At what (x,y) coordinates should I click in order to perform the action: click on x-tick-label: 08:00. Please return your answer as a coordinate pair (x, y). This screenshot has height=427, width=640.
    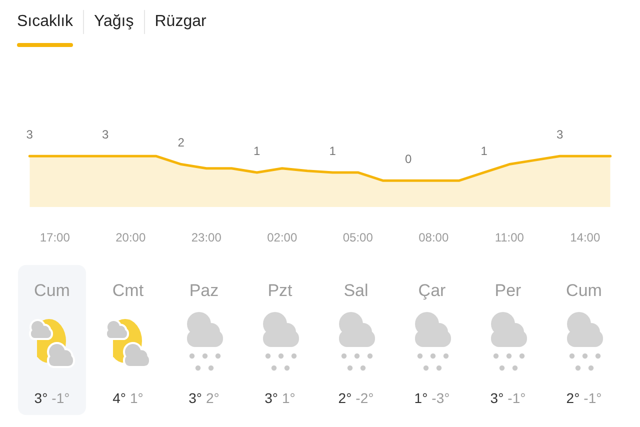
    Looking at the image, I should click on (433, 237).